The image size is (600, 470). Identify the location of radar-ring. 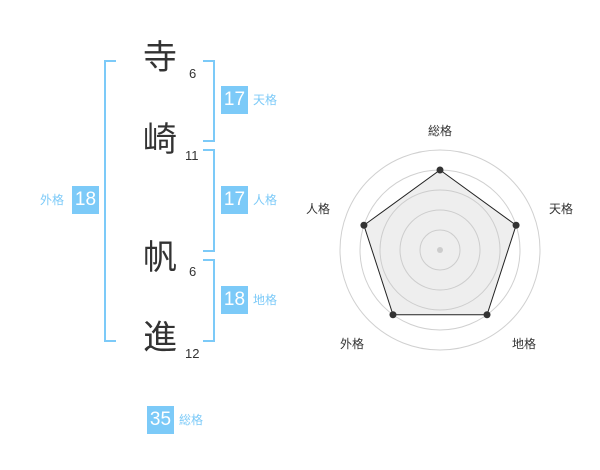
(440, 250).